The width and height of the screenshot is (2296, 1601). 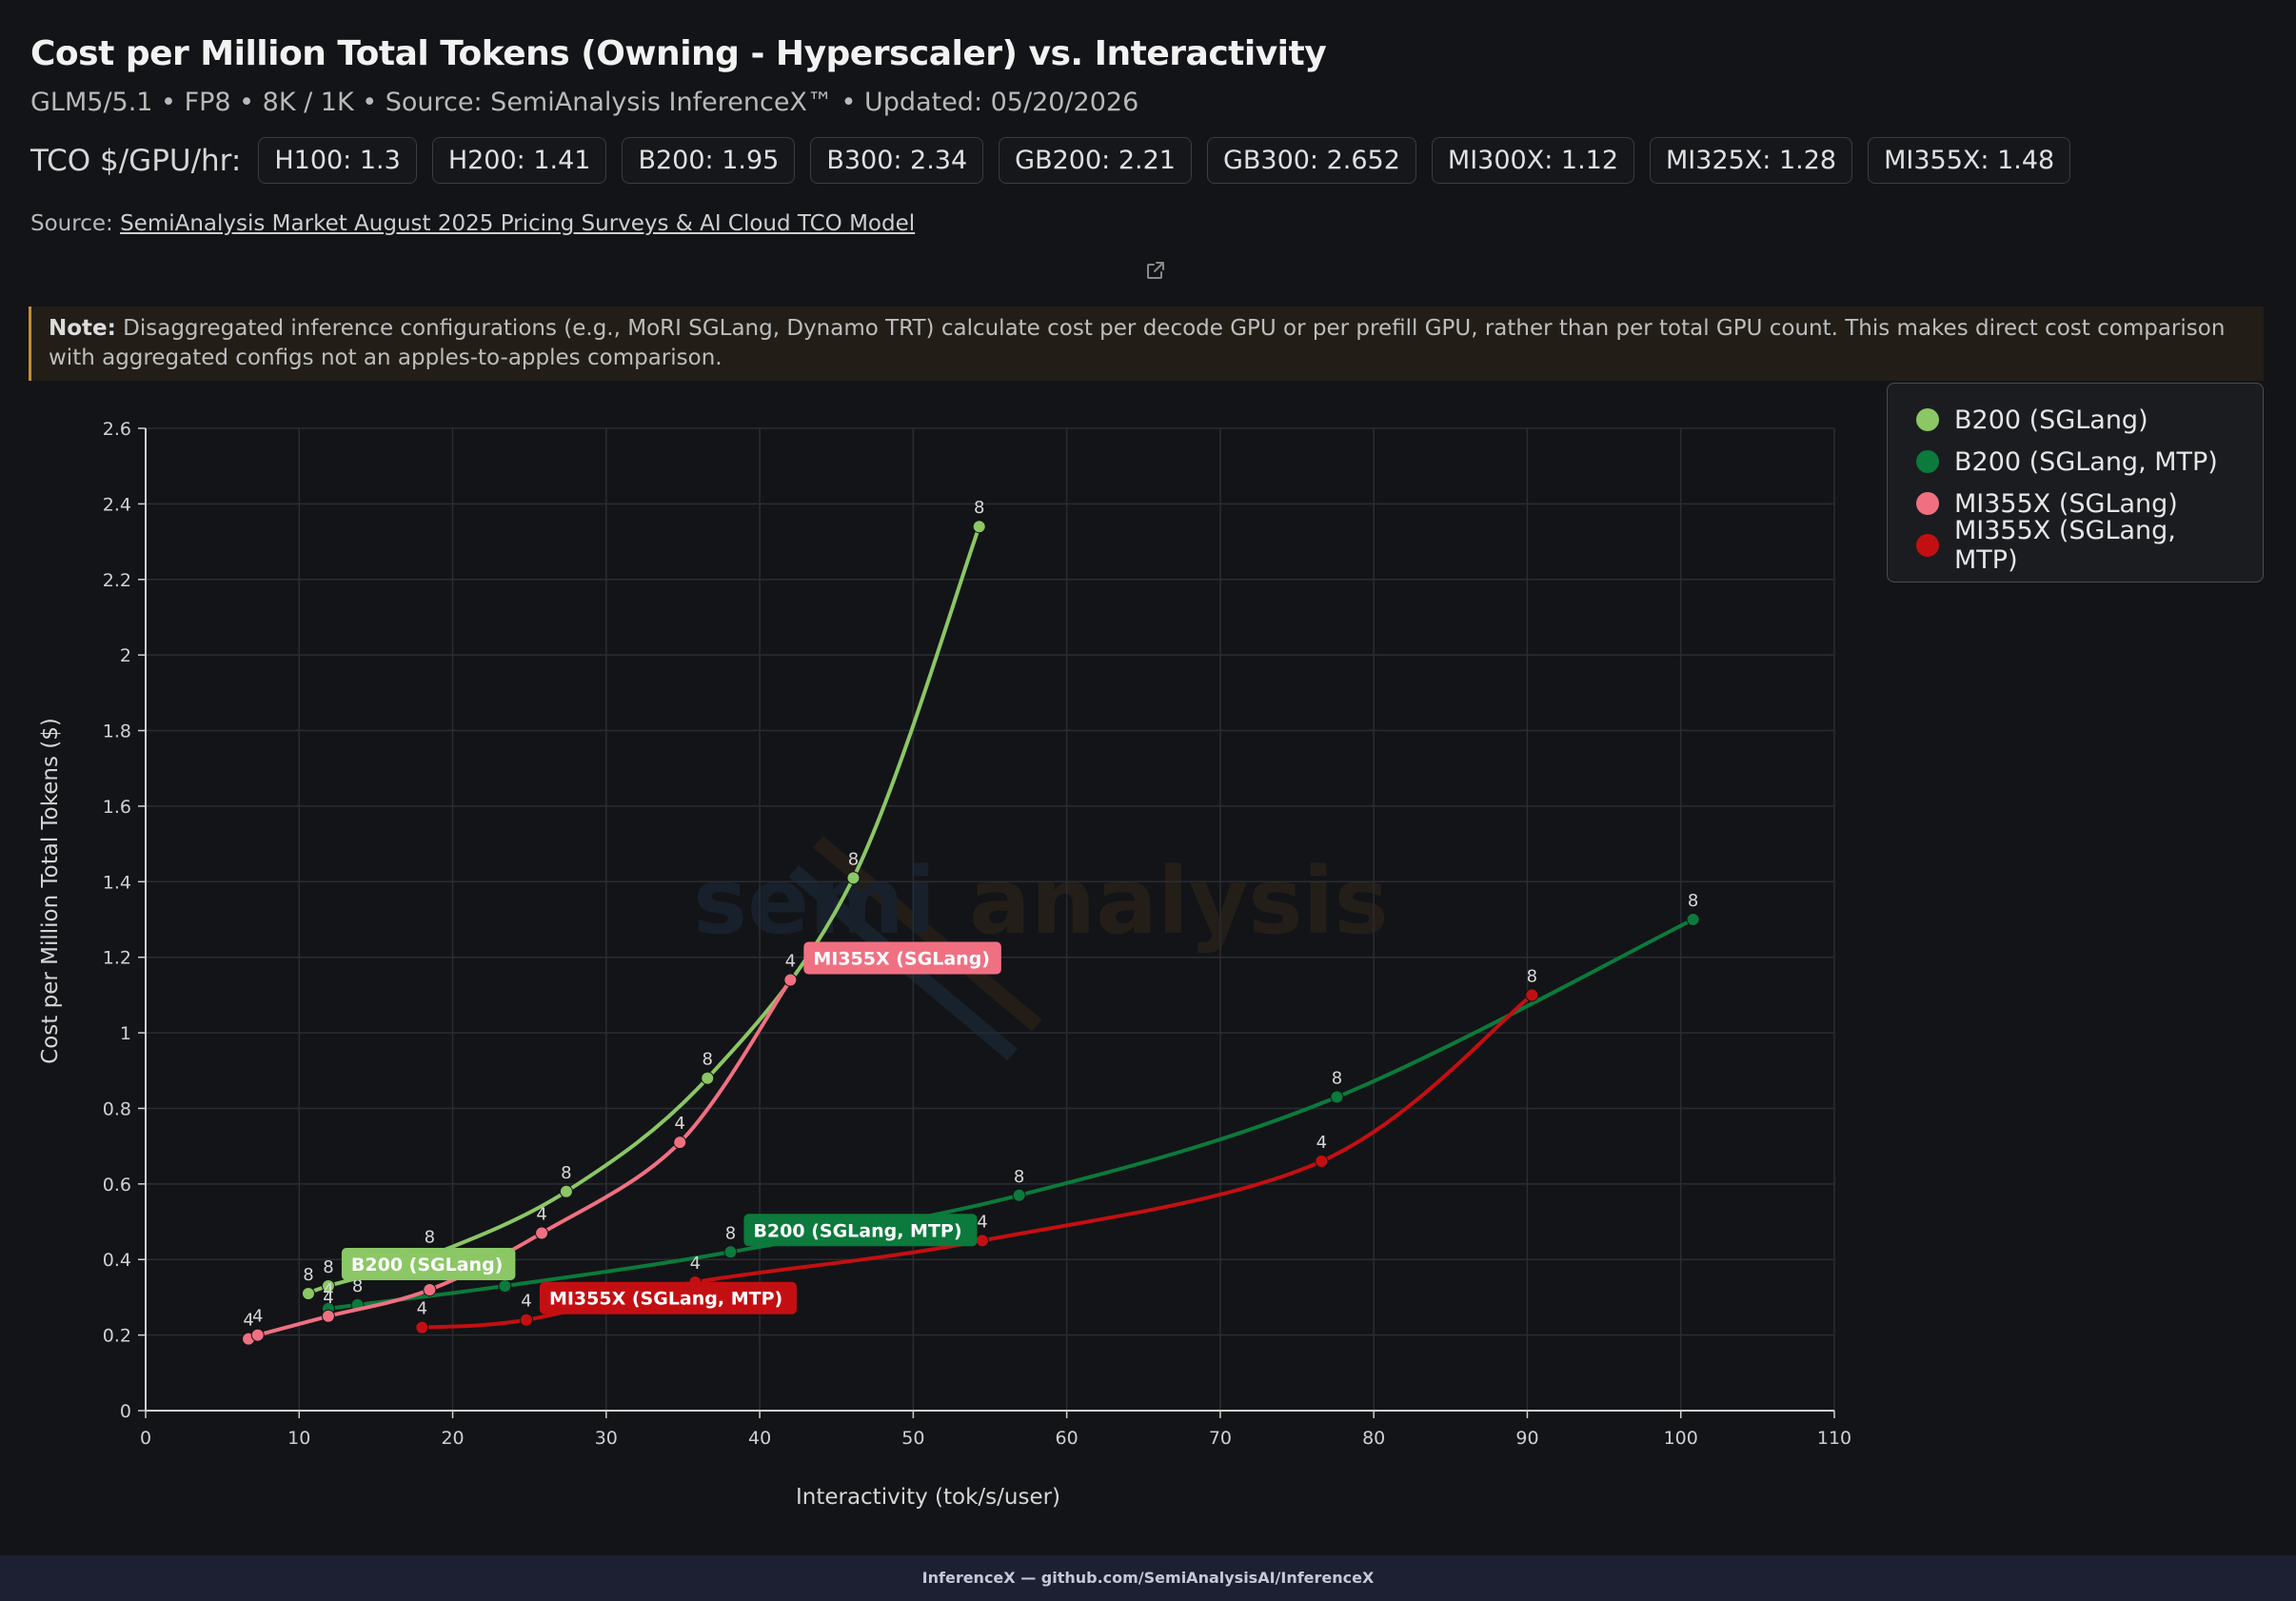 I want to click on tco-chip-gb200: GB200: 2.21, so click(x=1095, y=160).